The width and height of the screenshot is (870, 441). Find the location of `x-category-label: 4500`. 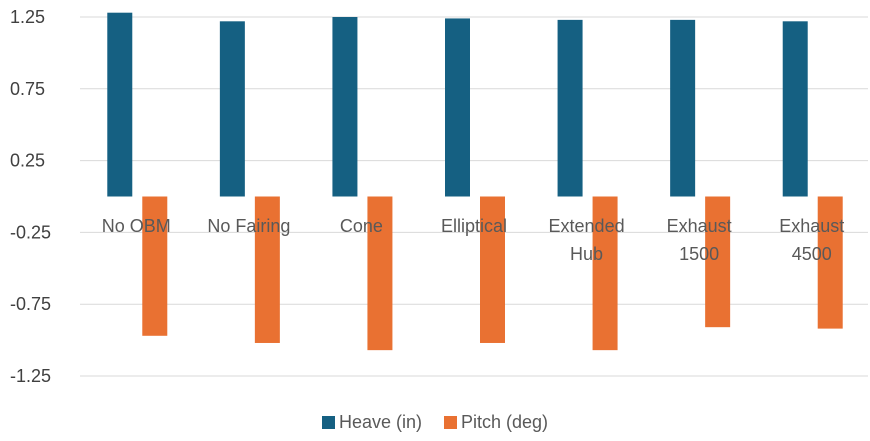

x-category-label: 4500 is located at coordinates (812, 254).